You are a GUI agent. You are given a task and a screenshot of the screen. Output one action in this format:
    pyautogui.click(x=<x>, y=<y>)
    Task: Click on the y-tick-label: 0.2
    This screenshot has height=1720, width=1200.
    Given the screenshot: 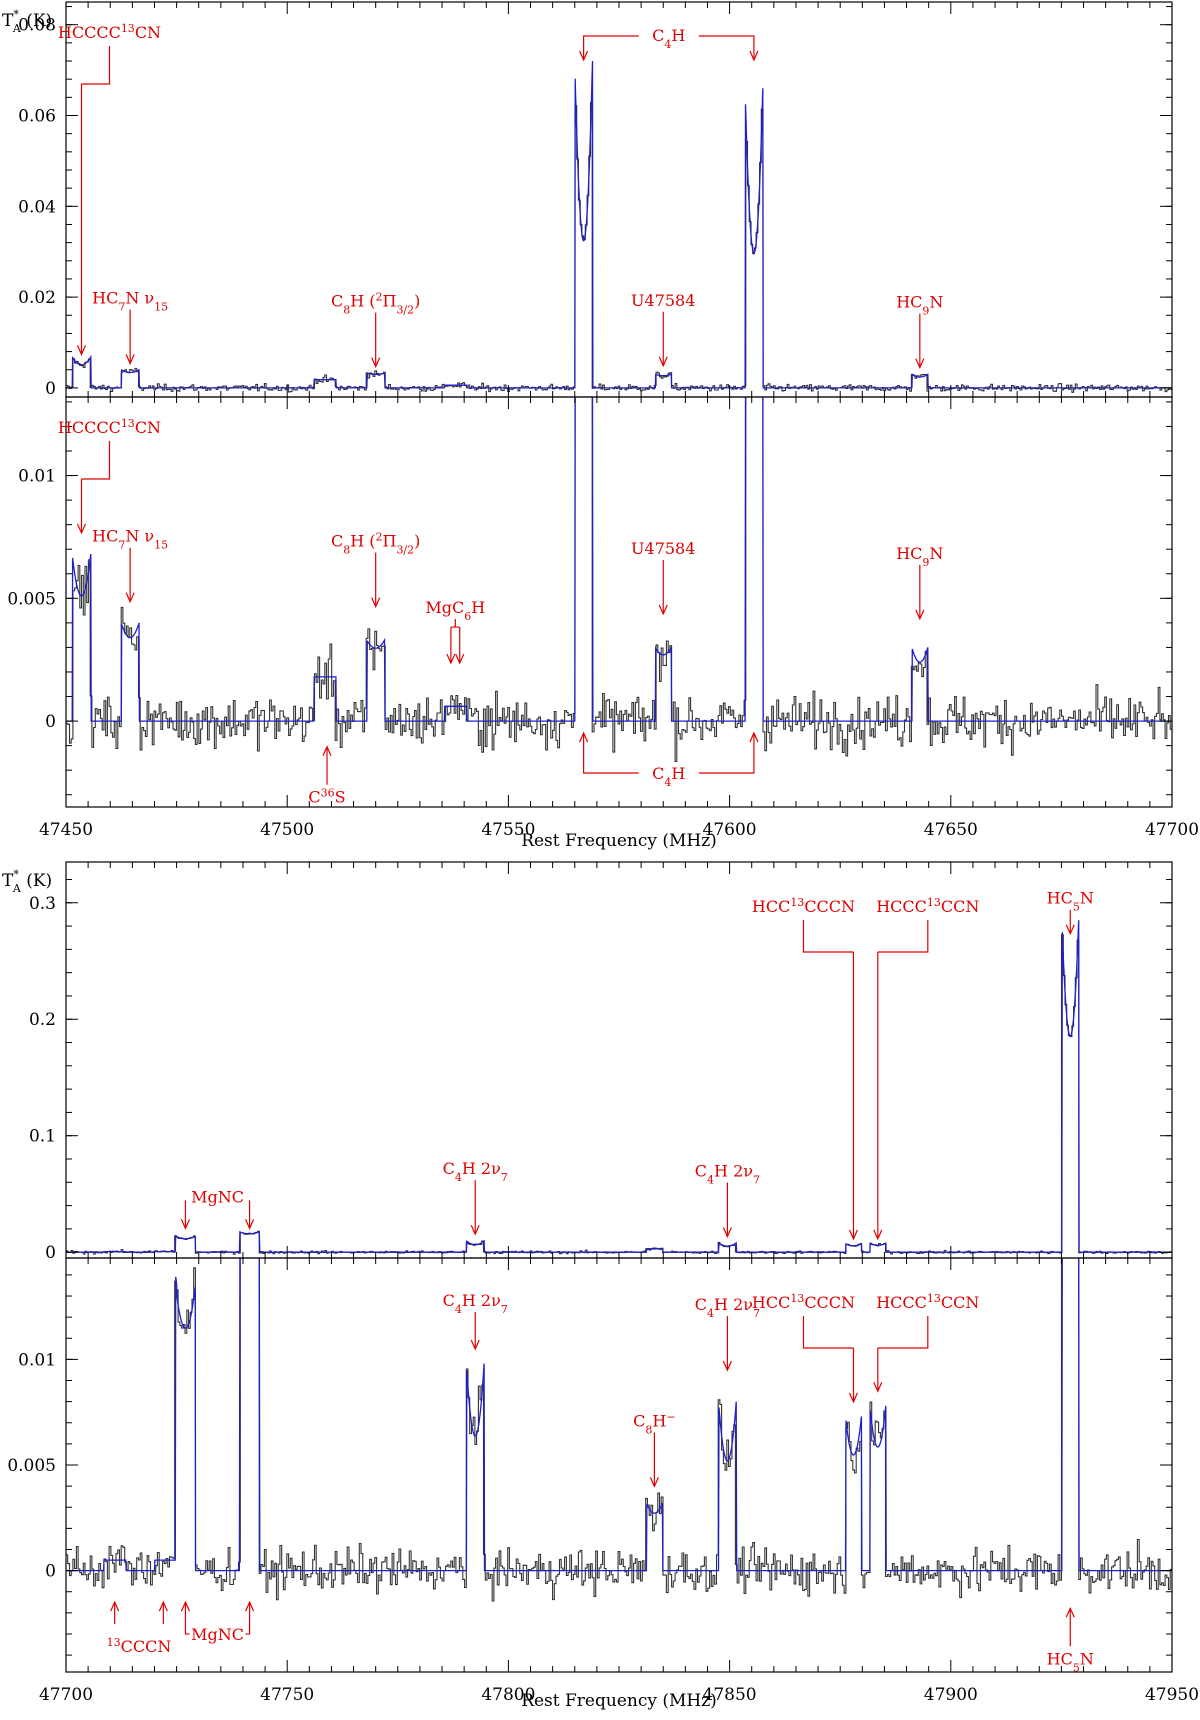 What is the action you would take?
    pyautogui.click(x=42, y=1020)
    